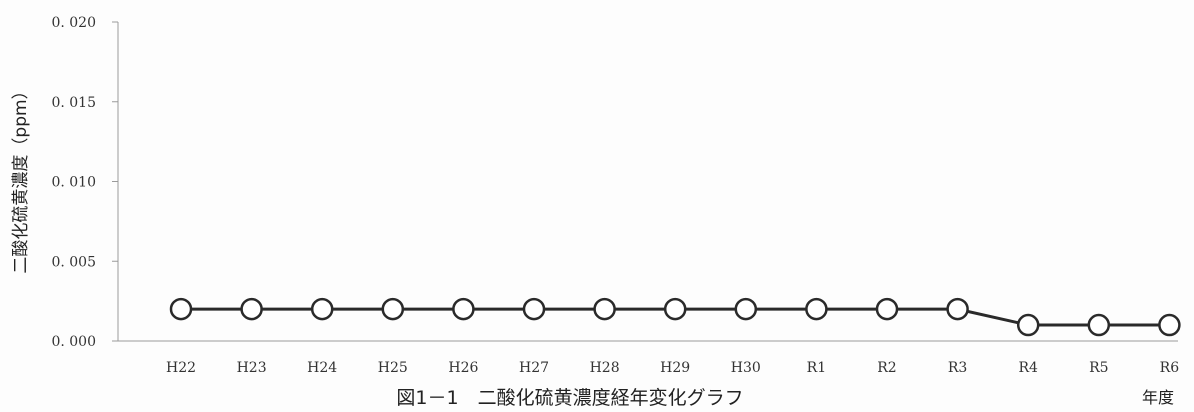 The height and width of the screenshot is (412, 1194). What do you see at coordinates (73, 342) in the screenshot?
I see `y-tick-label: 0. 000` at bounding box center [73, 342].